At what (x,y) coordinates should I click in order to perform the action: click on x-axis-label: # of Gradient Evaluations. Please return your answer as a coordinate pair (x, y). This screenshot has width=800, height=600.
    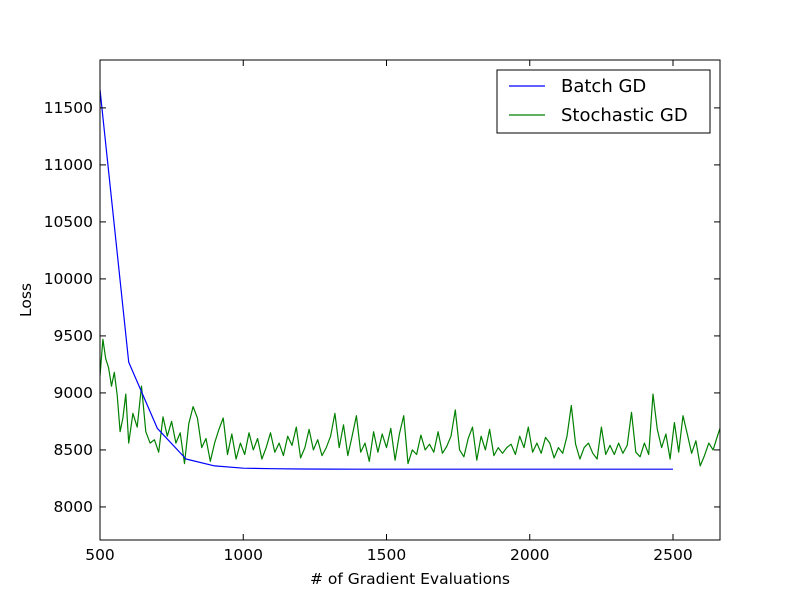
    Looking at the image, I should click on (410, 579).